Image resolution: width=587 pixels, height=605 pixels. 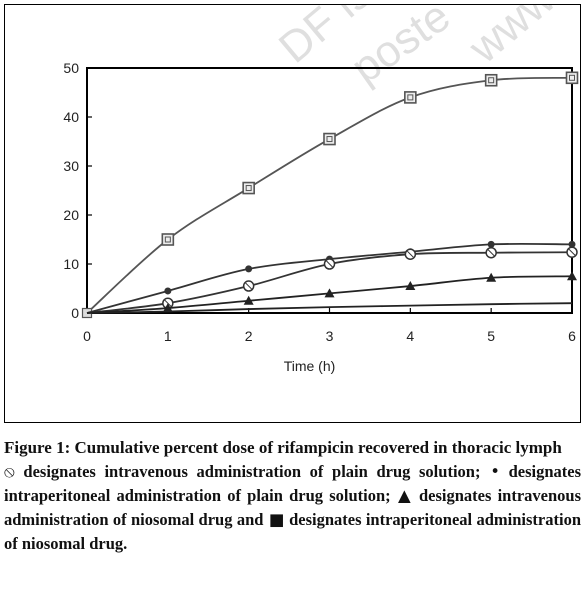 What do you see at coordinates (491, 336) in the screenshot?
I see `x-tick-label: 5` at bounding box center [491, 336].